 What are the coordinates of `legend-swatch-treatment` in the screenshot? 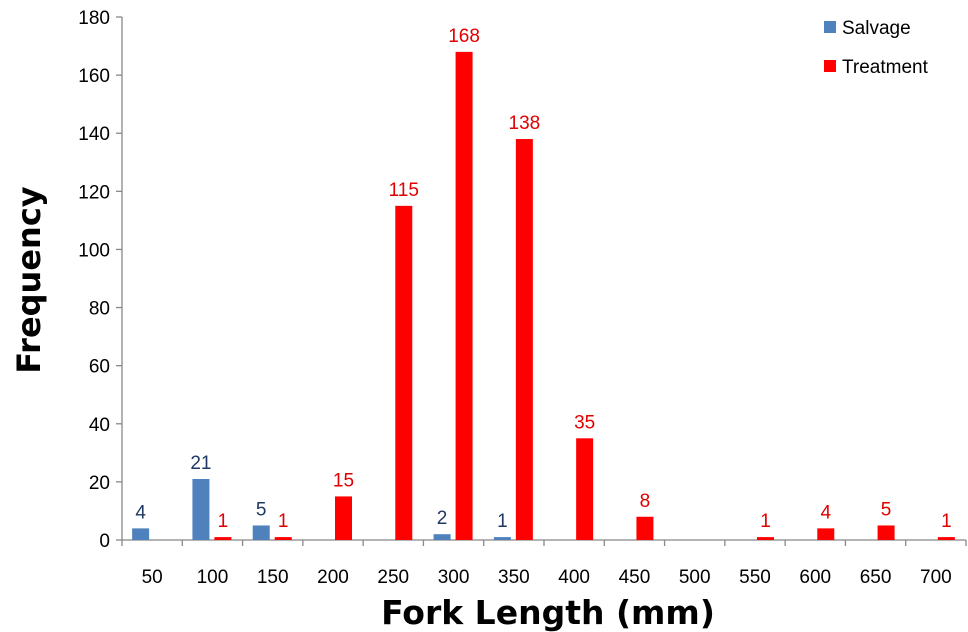 It's located at (830, 66).